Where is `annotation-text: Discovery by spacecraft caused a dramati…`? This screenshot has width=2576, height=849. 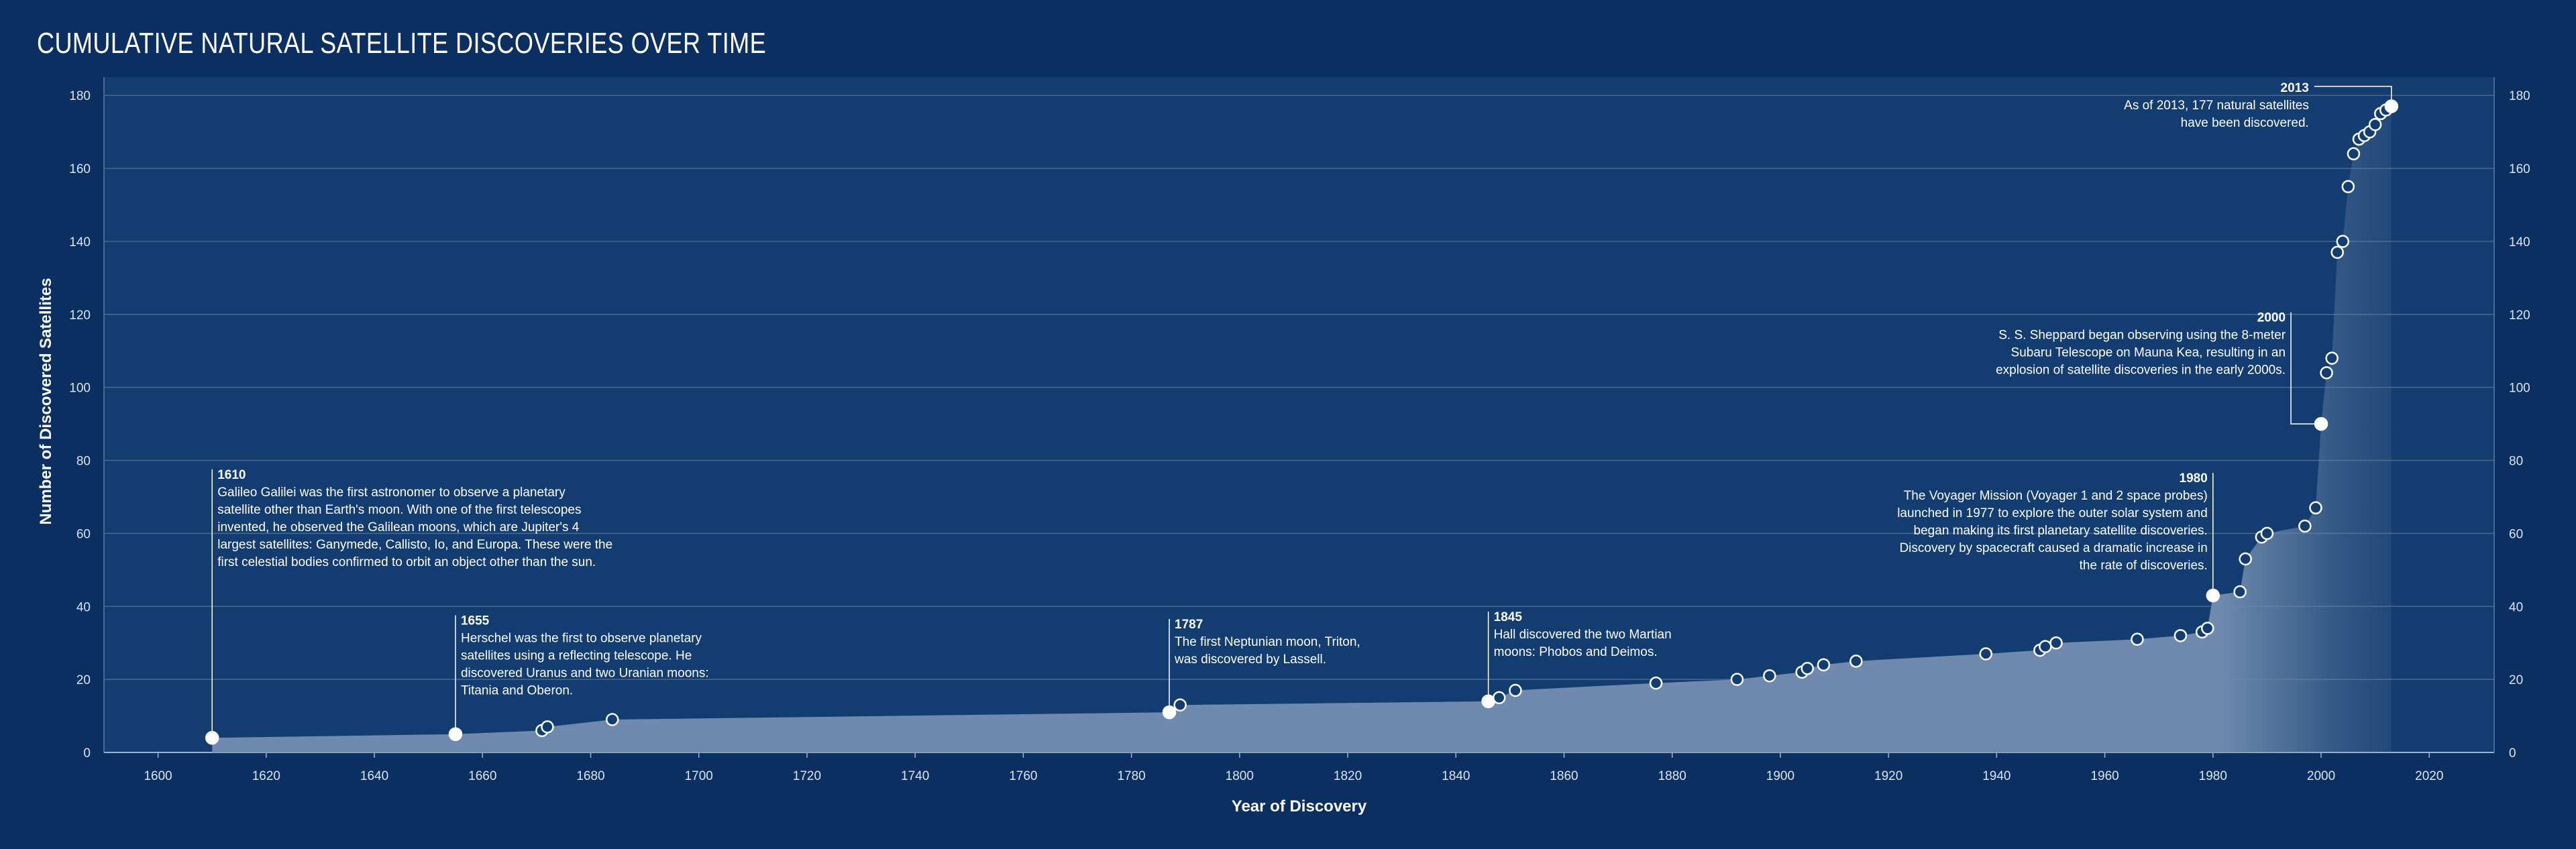
annotation-text: Discovery by spacecraft caused a dramati… is located at coordinates (2053, 548).